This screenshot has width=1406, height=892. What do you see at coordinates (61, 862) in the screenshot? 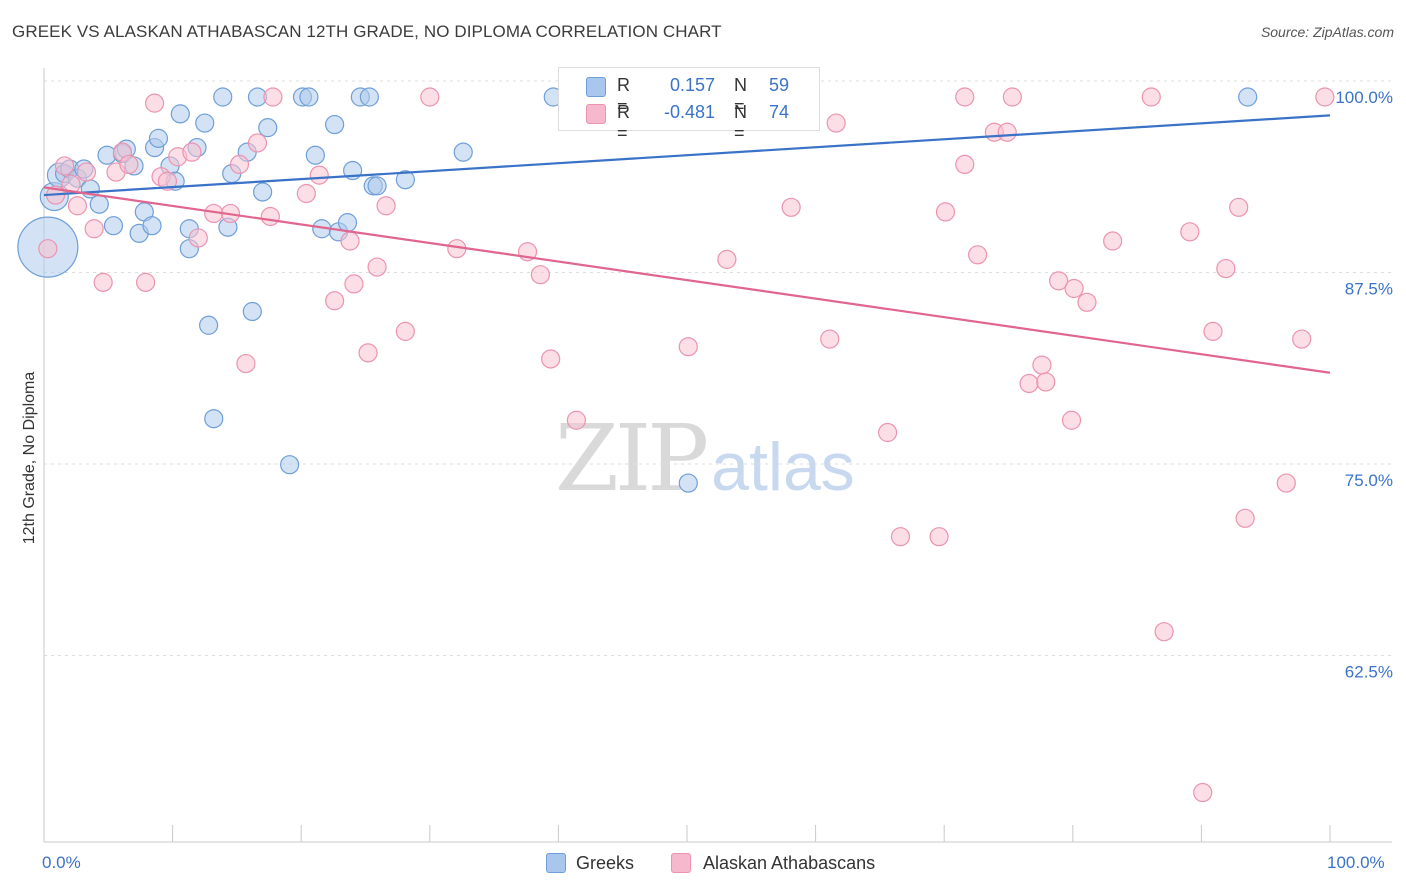
I see `x-tick-label-min: 0.0%` at bounding box center [61, 862].